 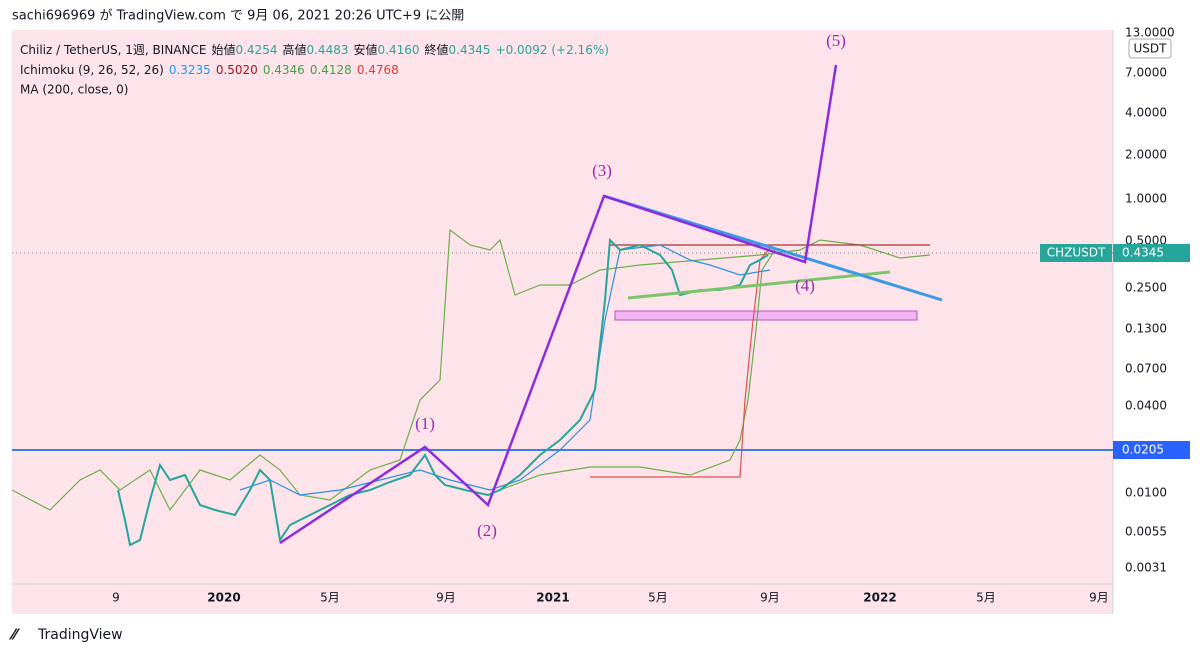 I want to click on y-tick-label: 1.0000, so click(x=1146, y=199).